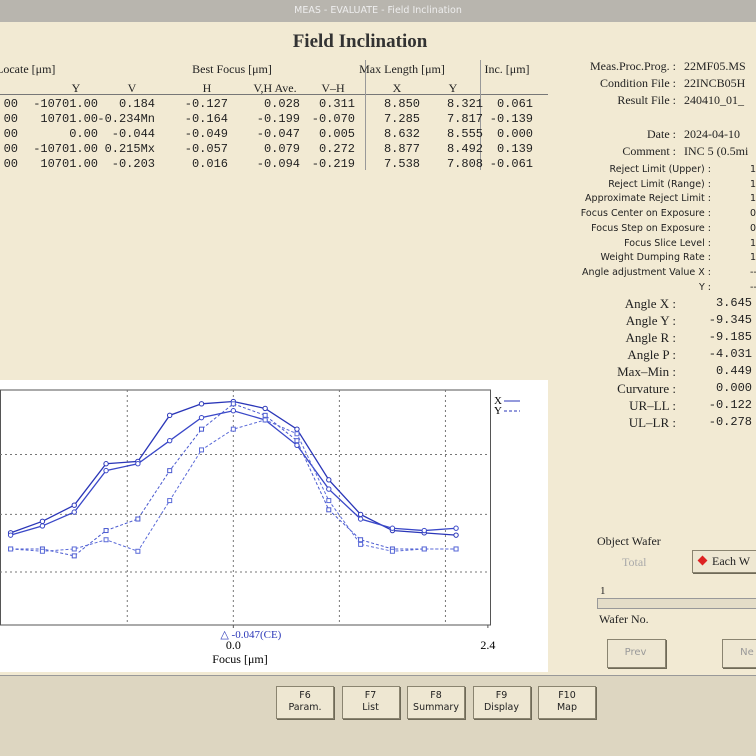  I want to click on table-cell: 8.555, so click(464, 134).